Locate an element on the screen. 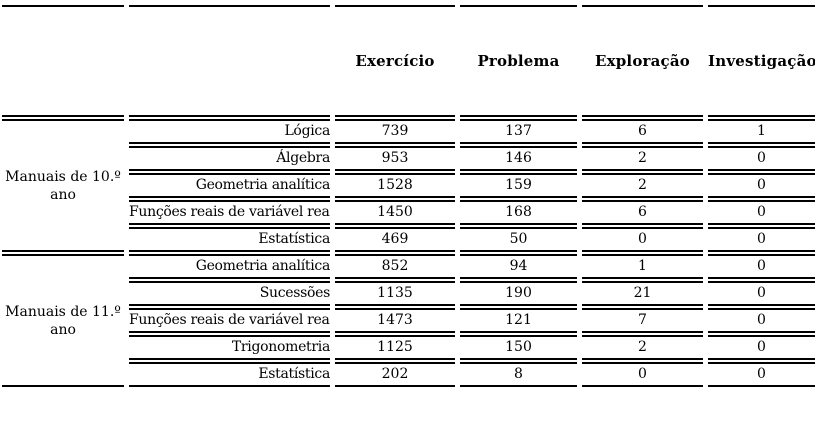 This screenshot has height=430, width=823. value-cell: 8 is located at coordinates (518, 374).